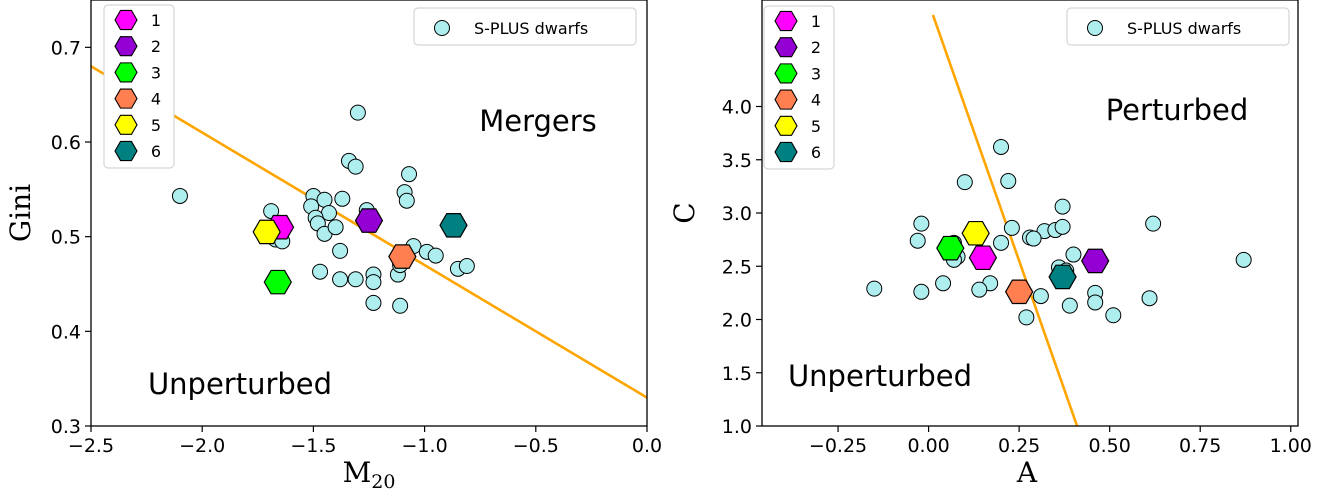 The image size is (1340, 499). Describe the element at coordinates (1110, 446) in the screenshot. I see `x-tick-label: 0.50` at that location.